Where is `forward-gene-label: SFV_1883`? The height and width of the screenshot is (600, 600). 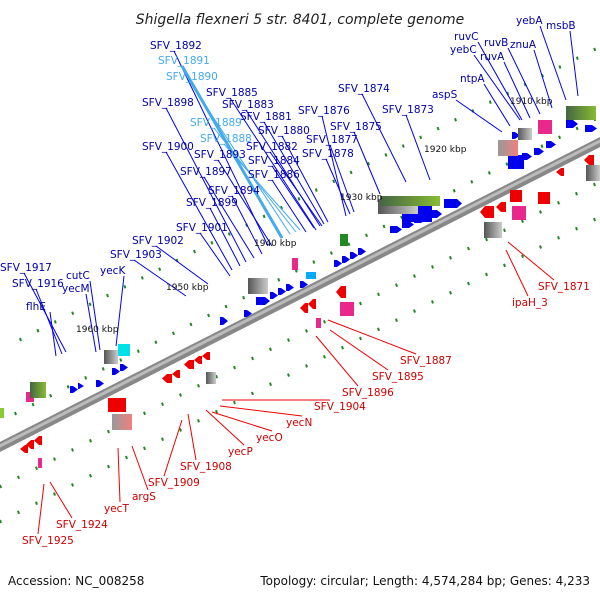 forward-gene-label: SFV_1883 is located at coordinates (248, 105).